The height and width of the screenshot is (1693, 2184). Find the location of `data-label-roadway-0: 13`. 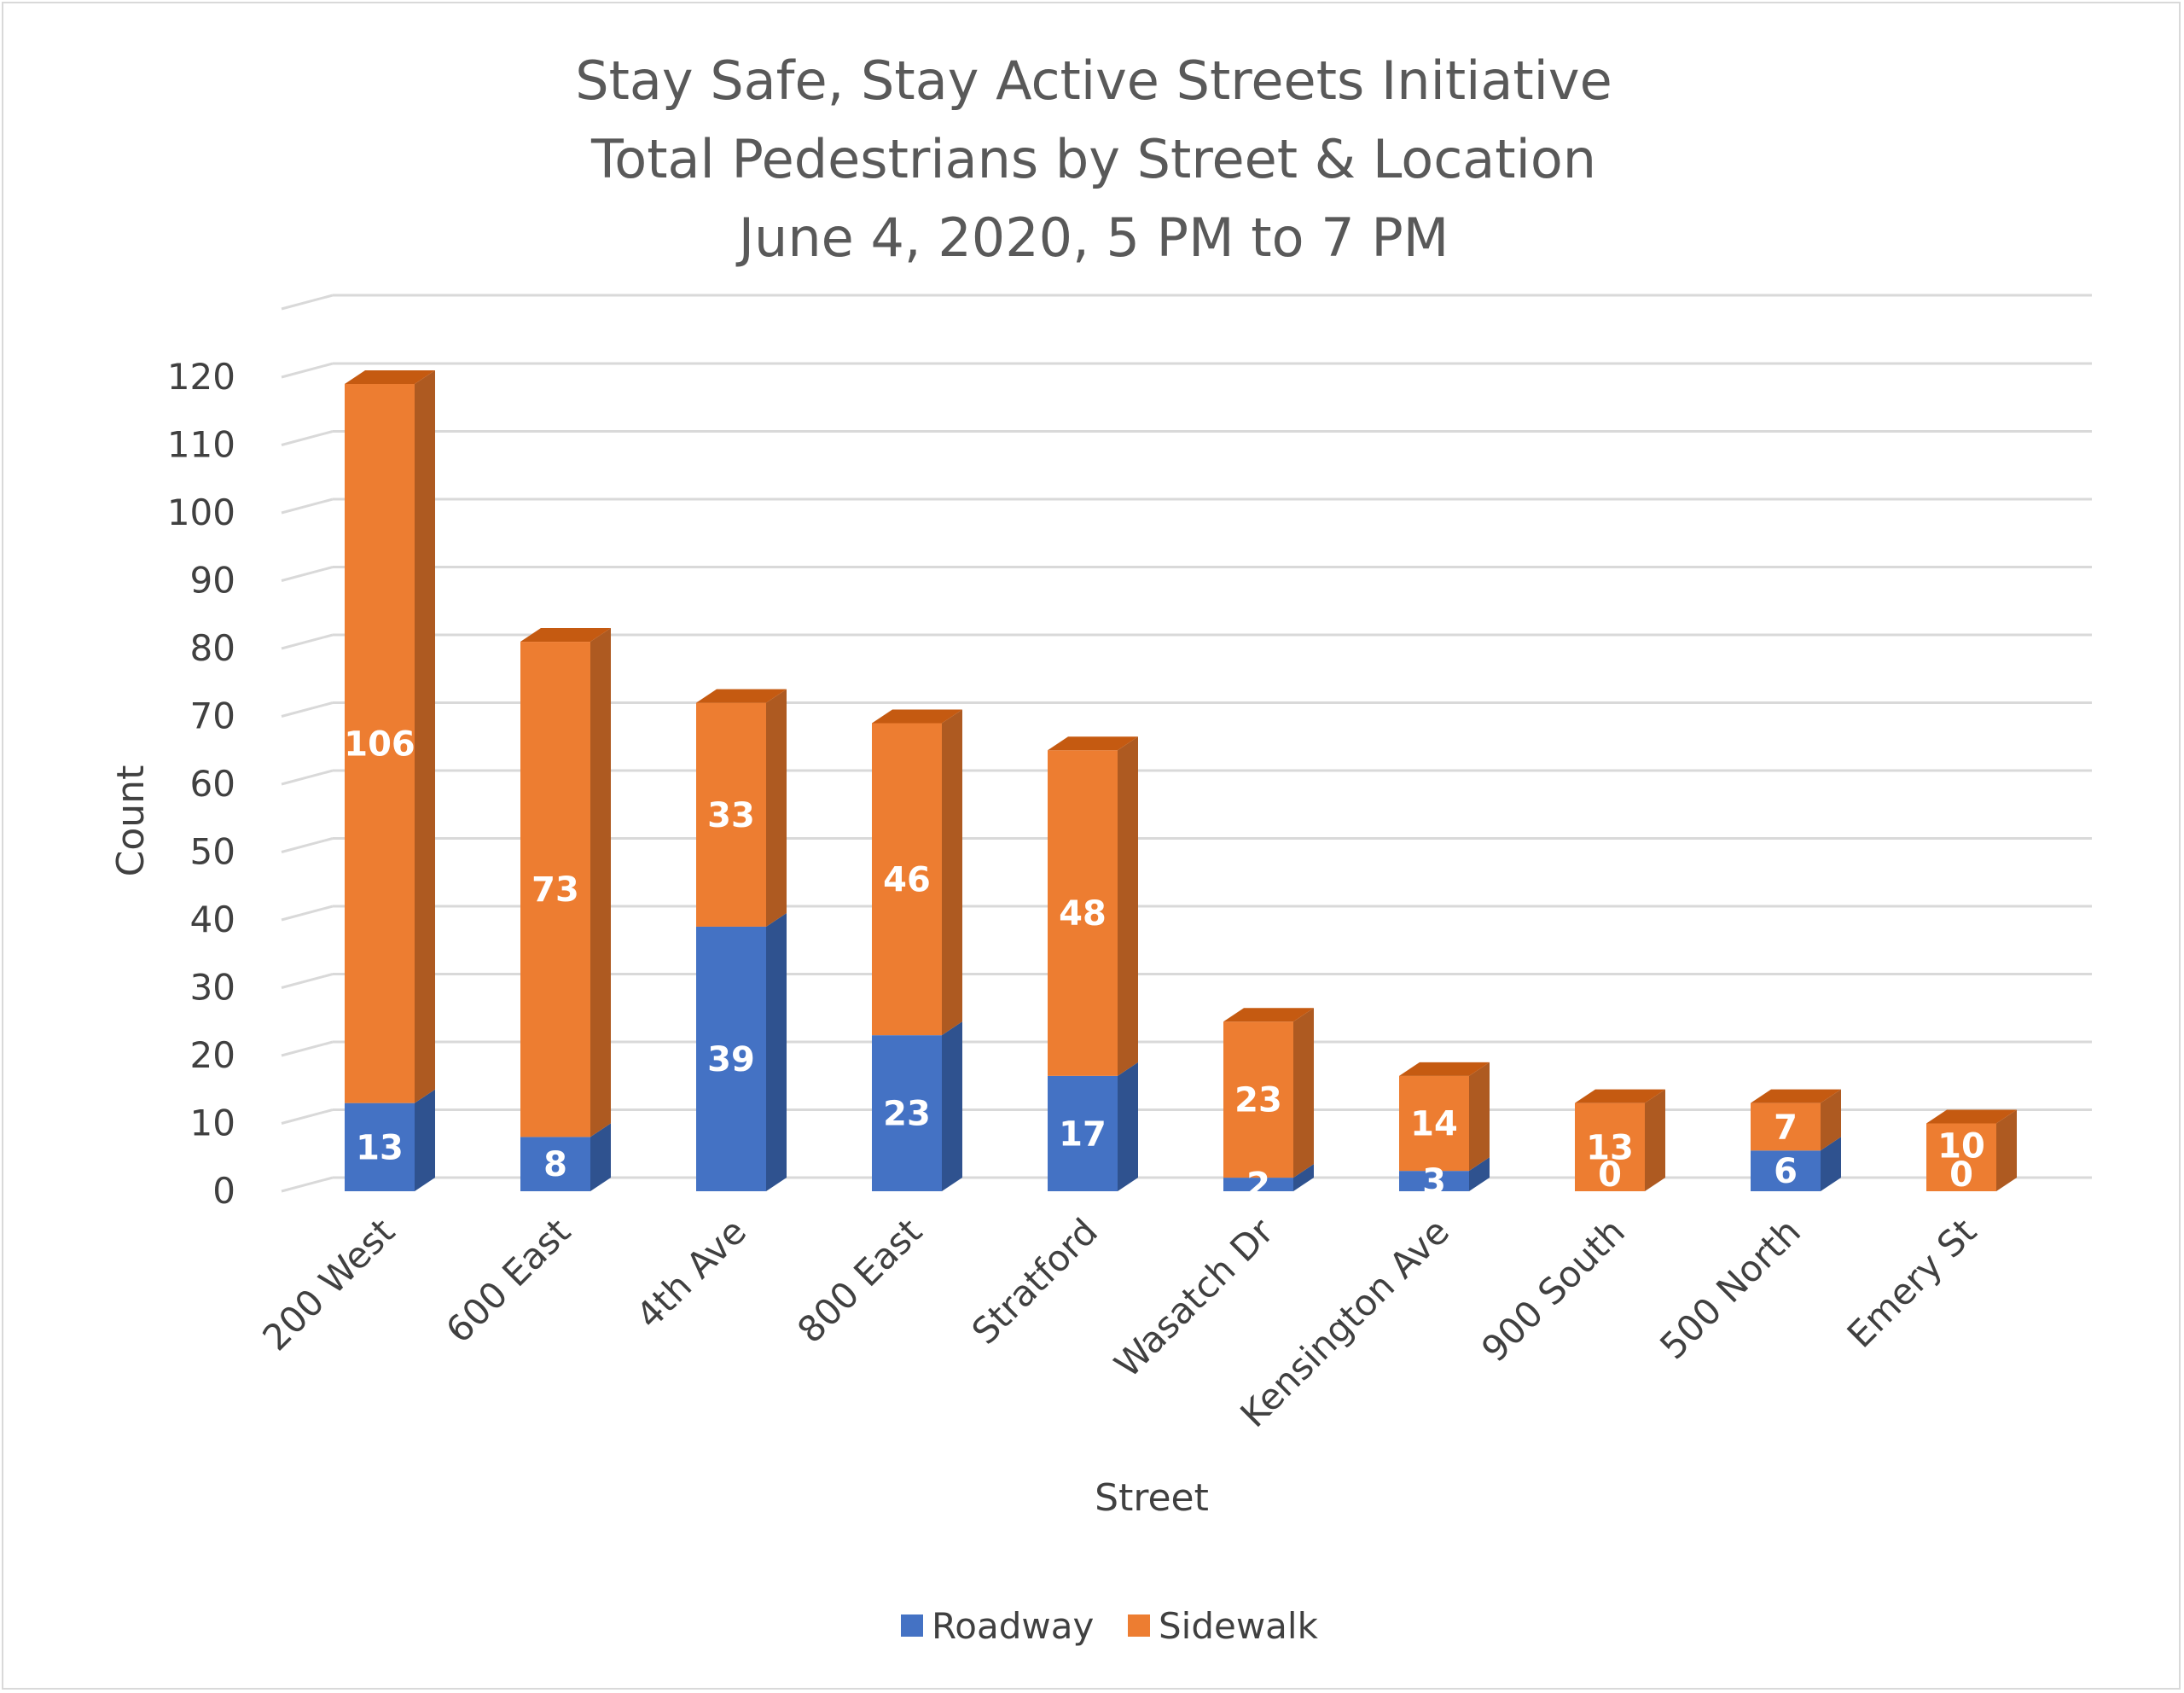

data-label-roadway-0: 13 is located at coordinates (380, 1147).